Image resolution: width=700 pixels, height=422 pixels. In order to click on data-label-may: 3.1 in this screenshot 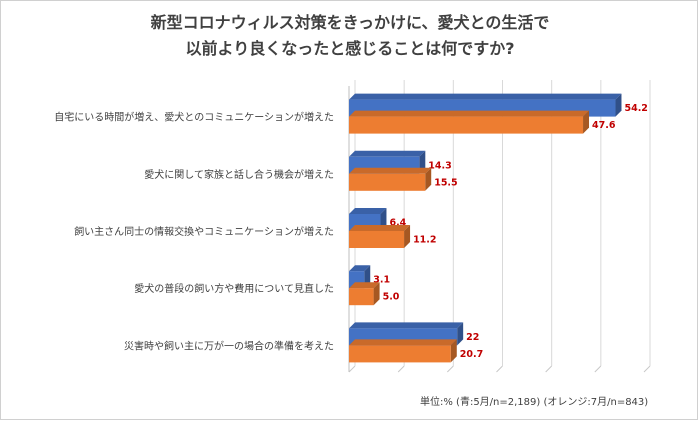, I will do `click(381, 280)`.